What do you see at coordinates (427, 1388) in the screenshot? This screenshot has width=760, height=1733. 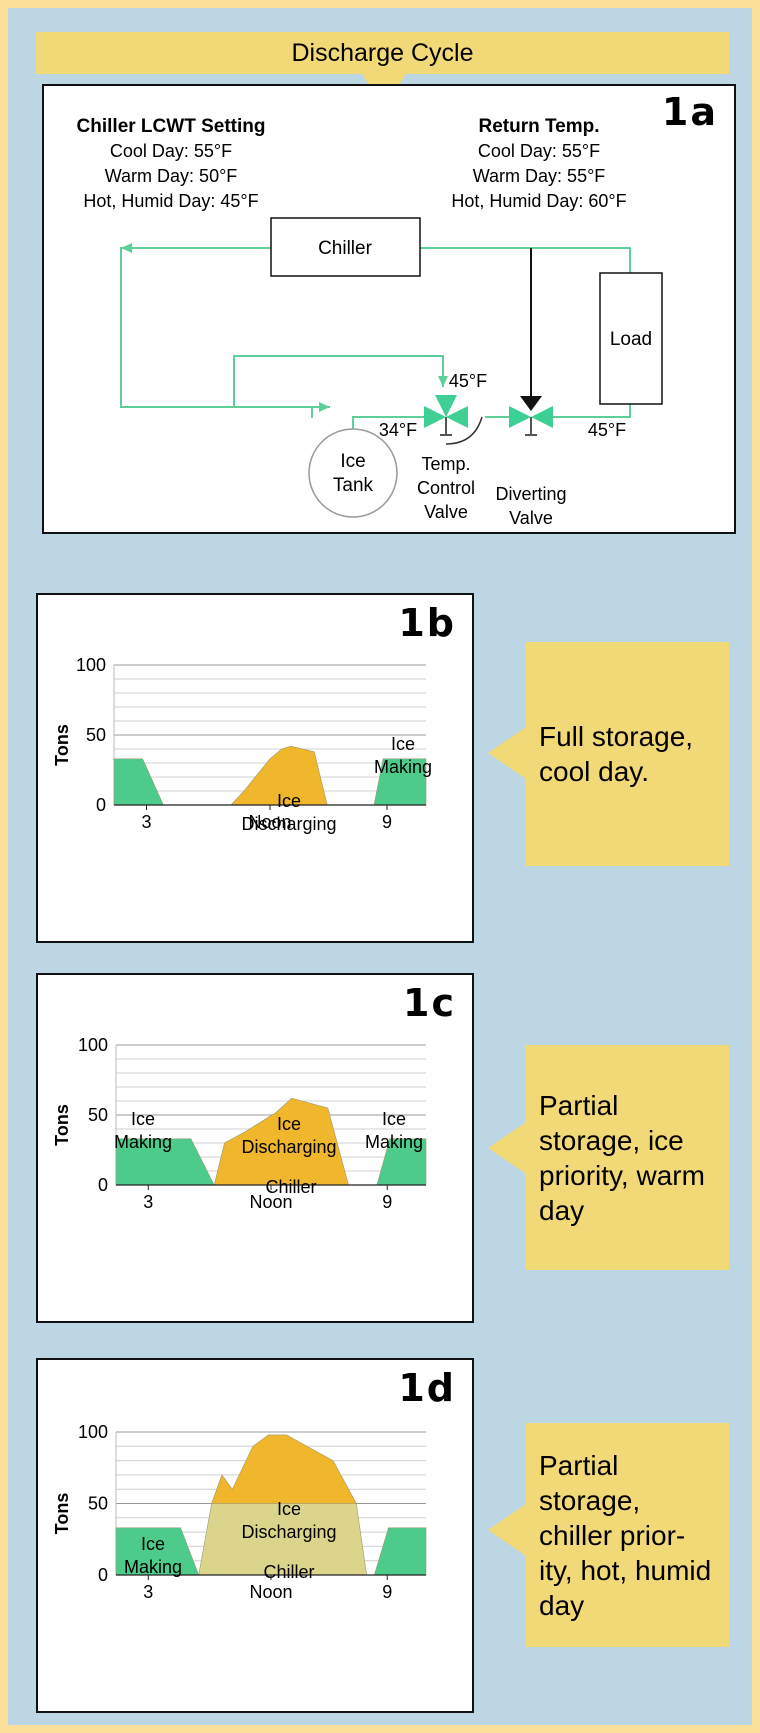 I see `panel-label-1d: 1d` at bounding box center [427, 1388].